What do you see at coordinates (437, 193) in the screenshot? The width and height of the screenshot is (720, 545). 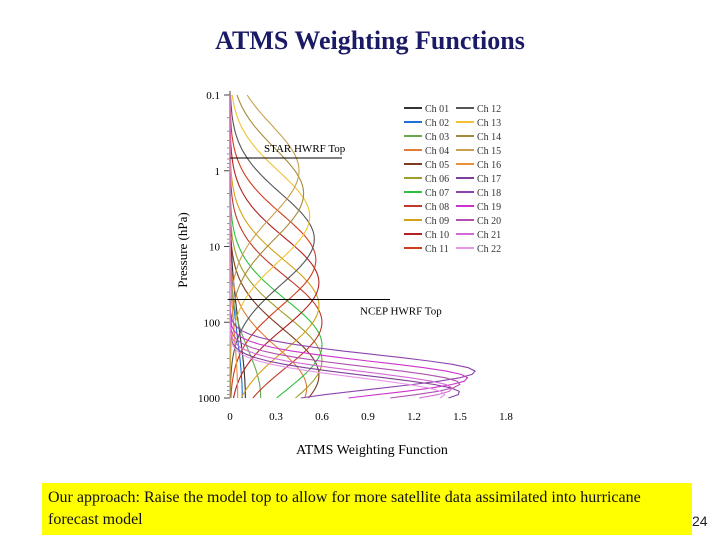 I see `legend-label: Ch 07` at bounding box center [437, 193].